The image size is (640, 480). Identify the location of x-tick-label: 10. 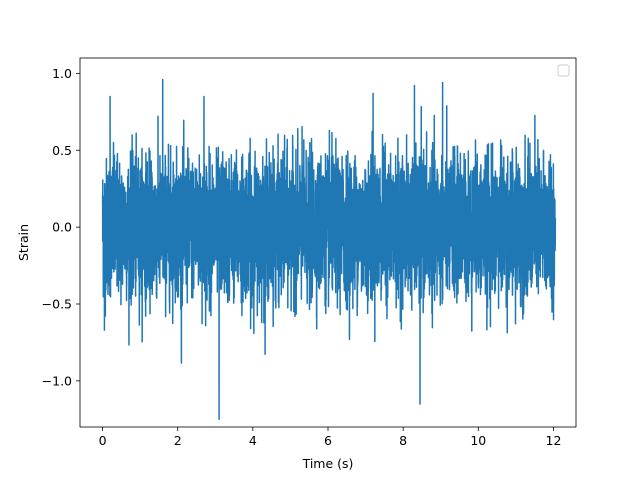
(478, 440).